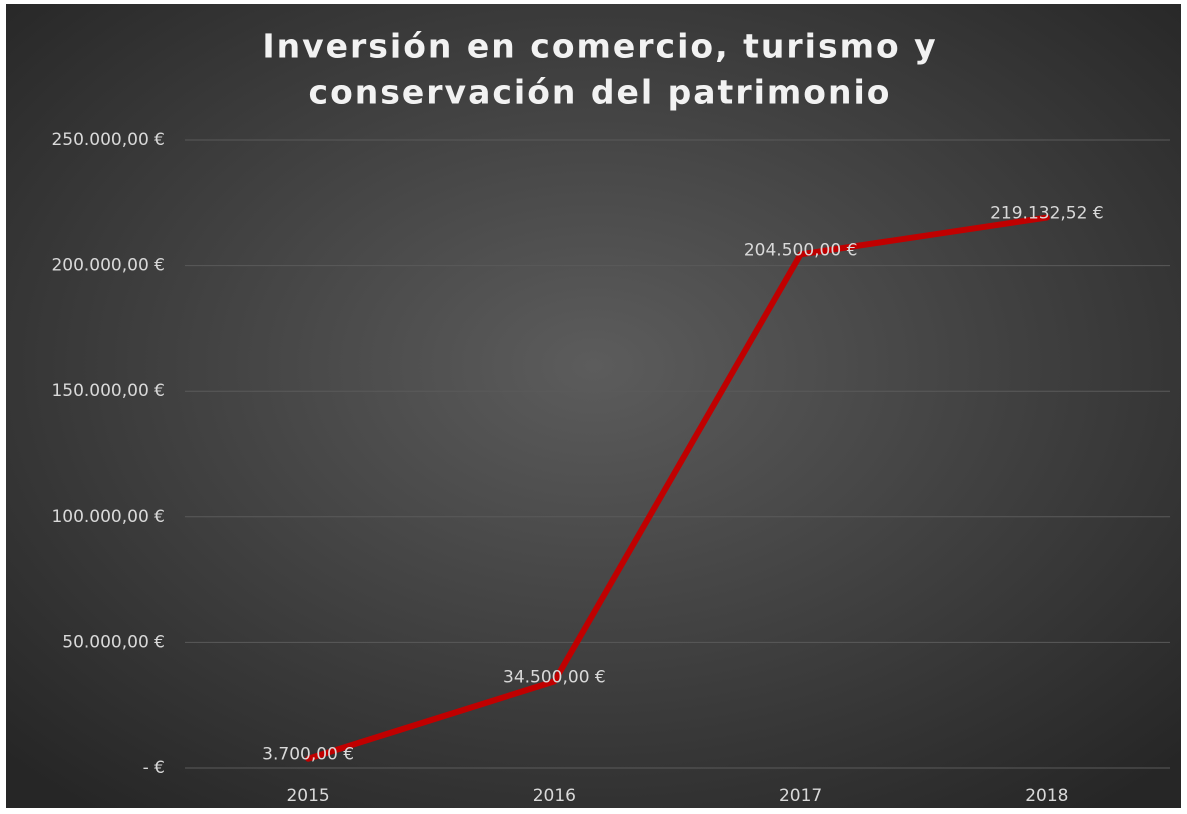  What do you see at coordinates (554, 796) in the screenshot?
I see `x-tick-label: 2016` at bounding box center [554, 796].